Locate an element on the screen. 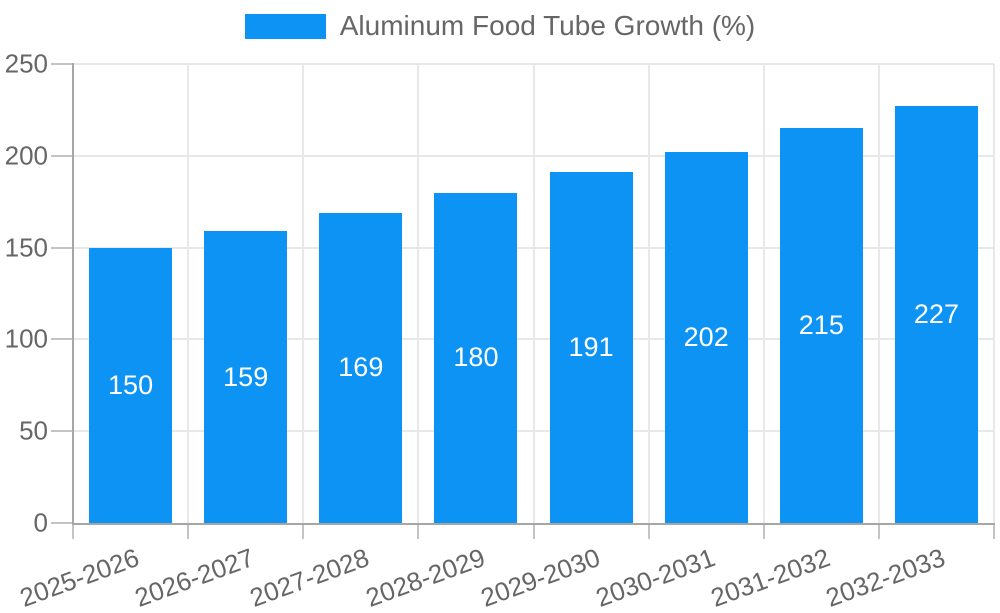 The width and height of the screenshot is (1000, 613). x-axis-line is located at coordinates (533, 524).